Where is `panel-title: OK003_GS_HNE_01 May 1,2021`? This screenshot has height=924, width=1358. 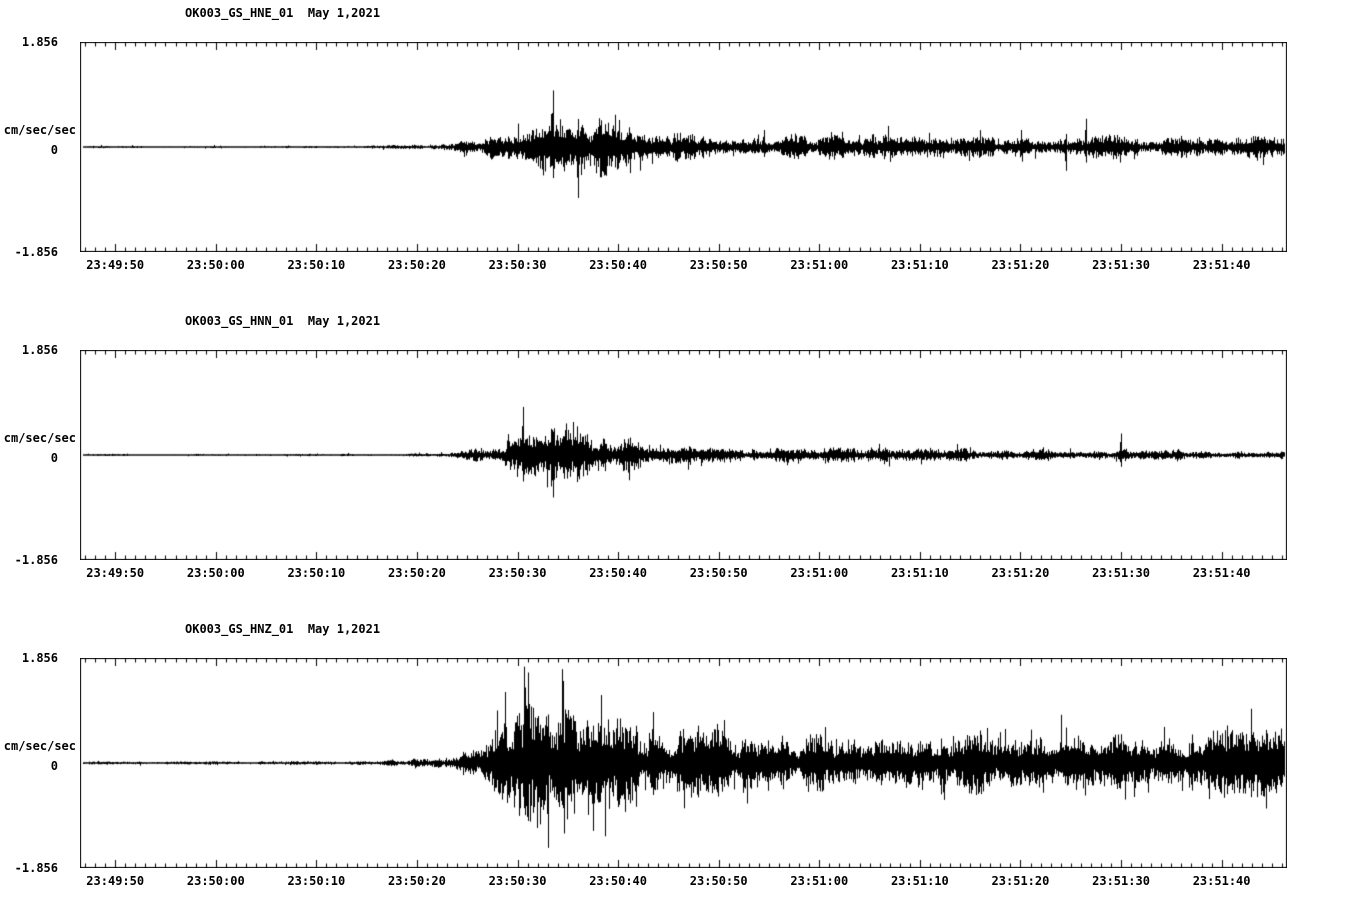
panel-title: OK003_GS_HNE_01 May 1,2021 is located at coordinates (283, 13).